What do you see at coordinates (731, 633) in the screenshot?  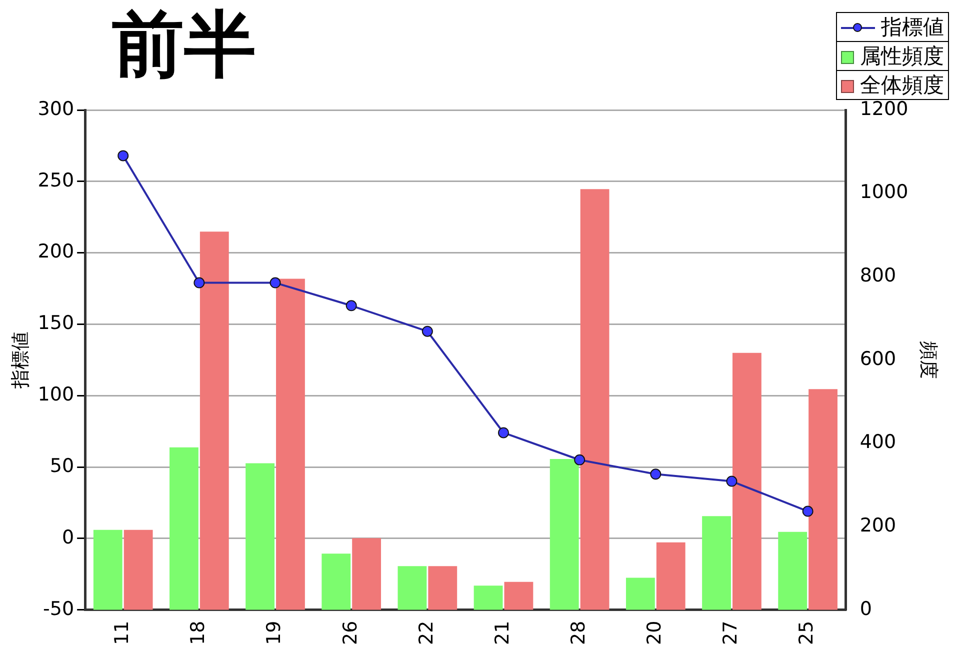 I see `x-tick-label: 27` at bounding box center [731, 633].